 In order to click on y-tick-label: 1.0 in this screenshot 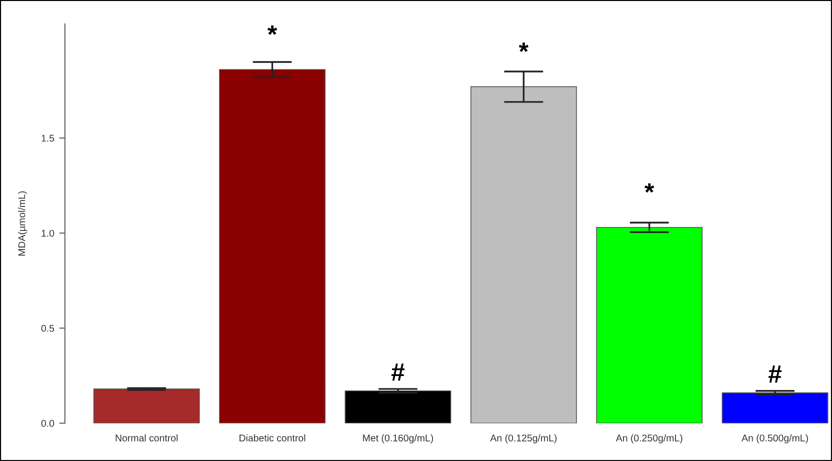, I will do `click(48, 233)`.